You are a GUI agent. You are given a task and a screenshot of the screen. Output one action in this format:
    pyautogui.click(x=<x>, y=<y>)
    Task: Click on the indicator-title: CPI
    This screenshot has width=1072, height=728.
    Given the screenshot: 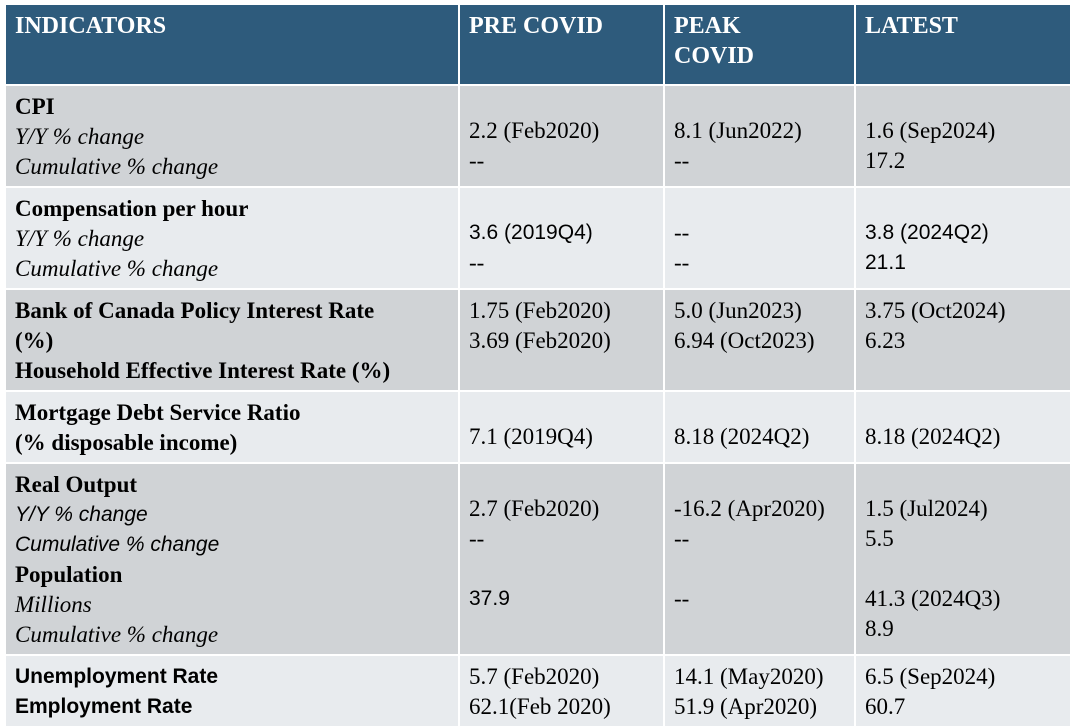 What is the action you would take?
    pyautogui.click(x=35, y=106)
    